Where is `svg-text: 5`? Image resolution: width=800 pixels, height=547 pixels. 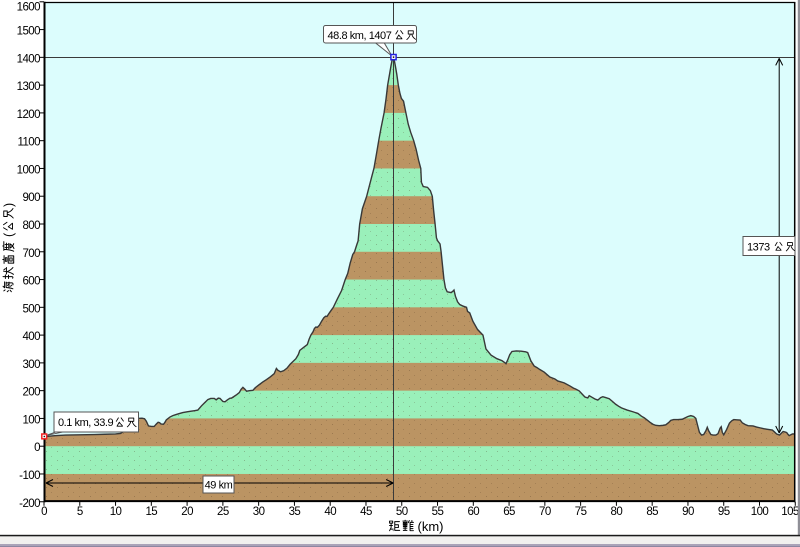 svg-text: 5 is located at coordinates (80, 512).